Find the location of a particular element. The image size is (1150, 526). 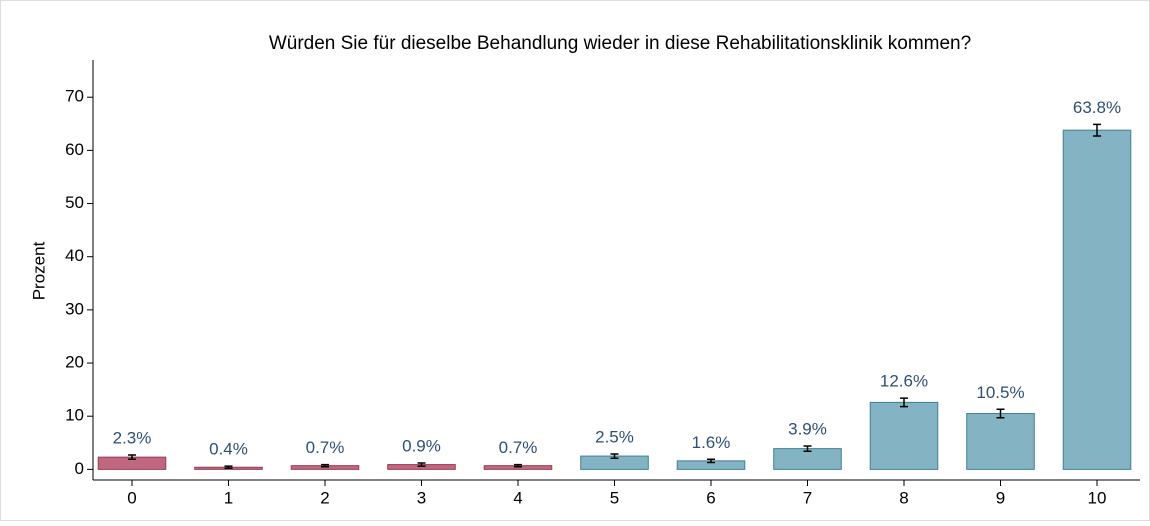

y-tick-label: 70 is located at coordinates (74, 96).